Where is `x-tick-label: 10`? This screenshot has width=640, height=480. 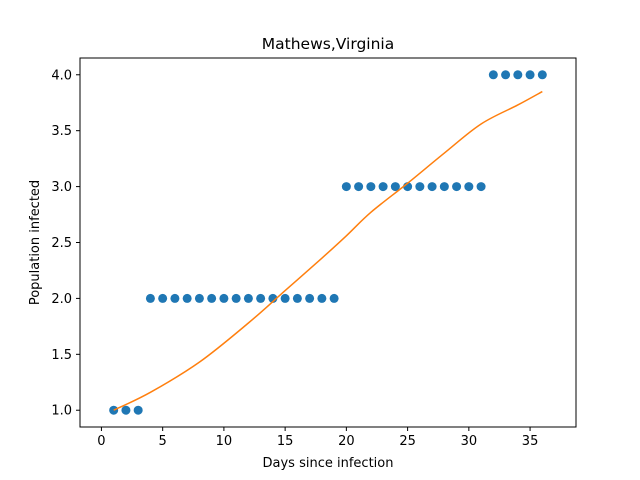
x-tick-label: 10 is located at coordinates (224, 441).